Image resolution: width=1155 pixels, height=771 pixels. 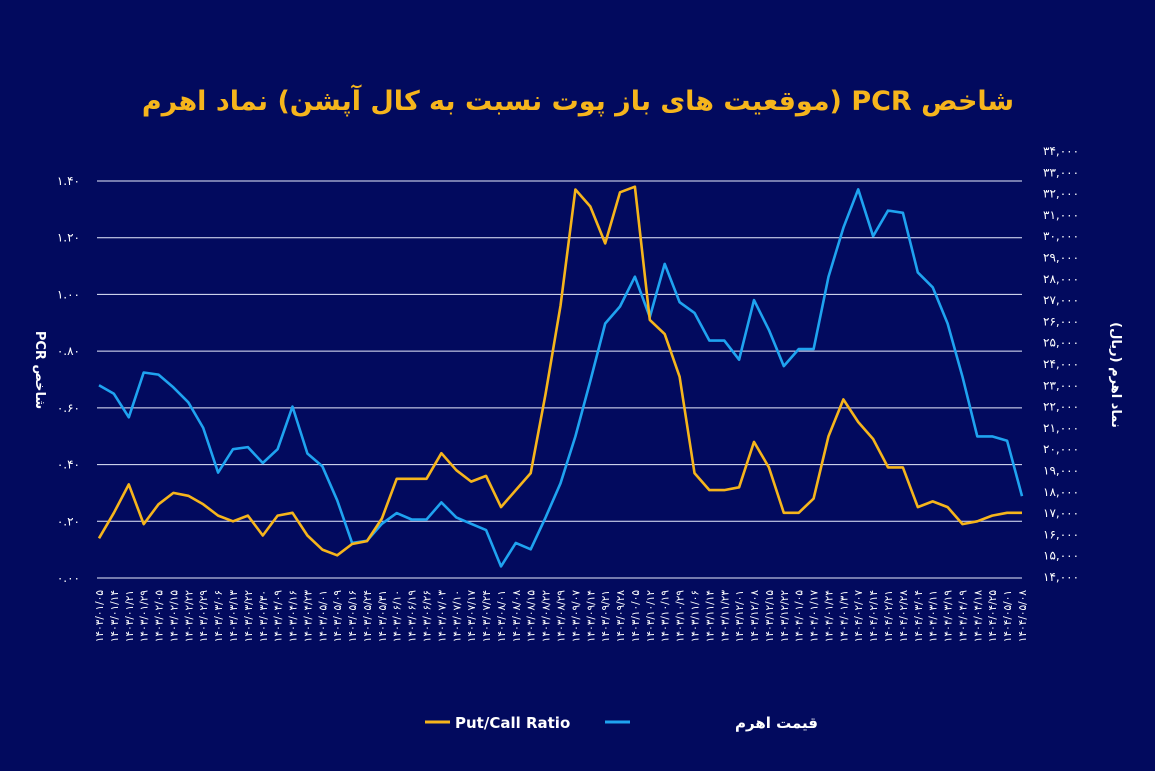 I want to click on left-tick-label: ۰.۶۰, so click(x=68, y=408).